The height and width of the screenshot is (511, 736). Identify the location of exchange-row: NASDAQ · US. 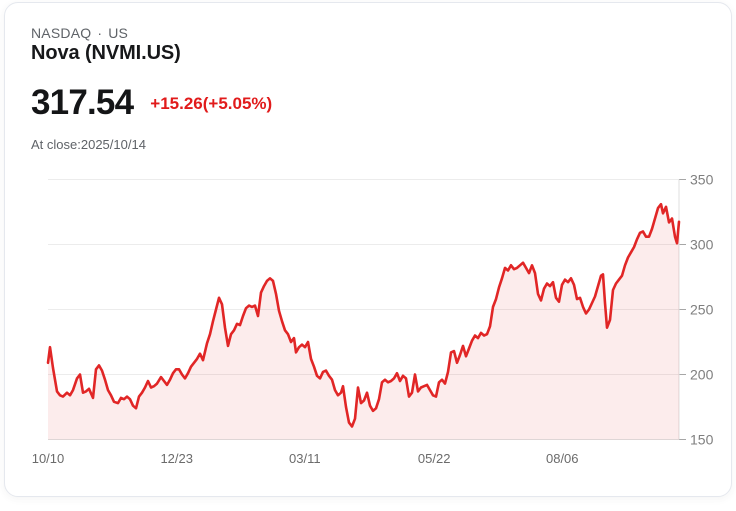
(79, 33).